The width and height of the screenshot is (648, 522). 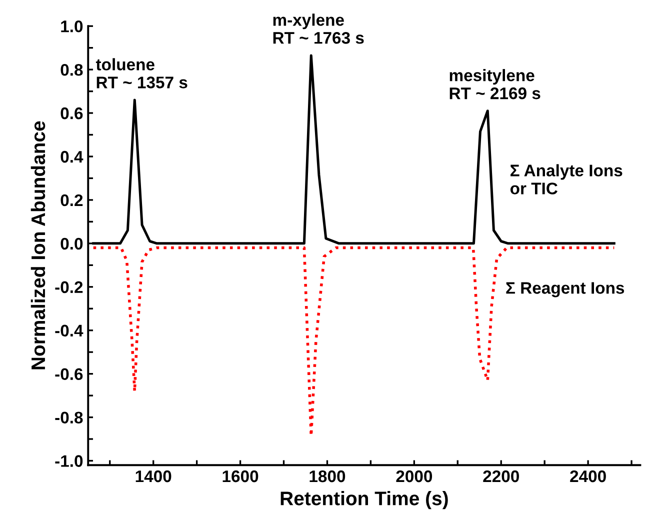 I want to click on x-tick-label: 2400, so click(x=588, y=476).